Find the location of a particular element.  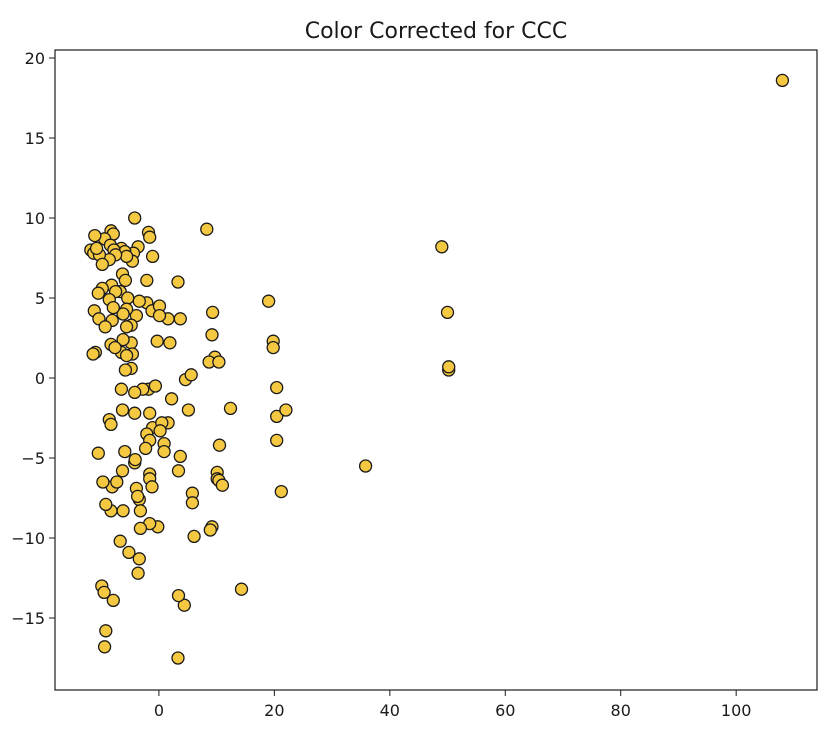

x-tick-label: 20 is located at coordinates (274, 710).